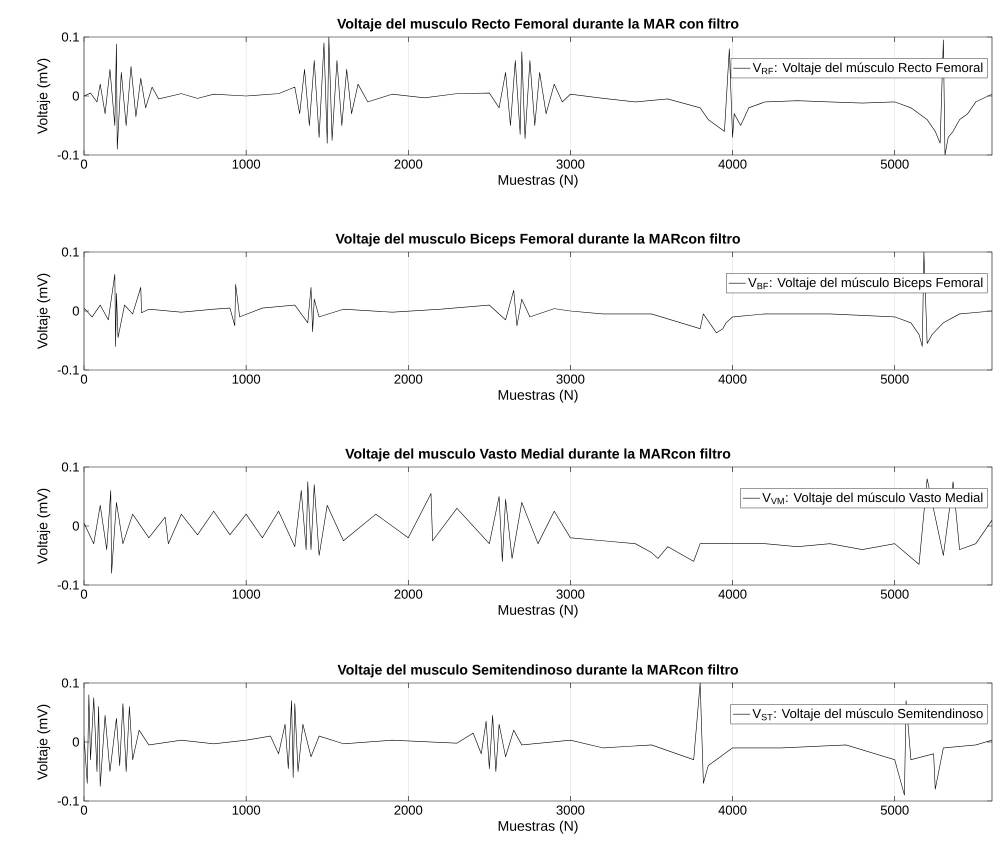 The height and width of the screenshot is (866, 993). What do you see at coordinates (538, 239) in the screenshot?
I see `chart-title: Voltaje del musculo Biceps Femoral durante la MARcon filtro` at bounding box center [538, 239].